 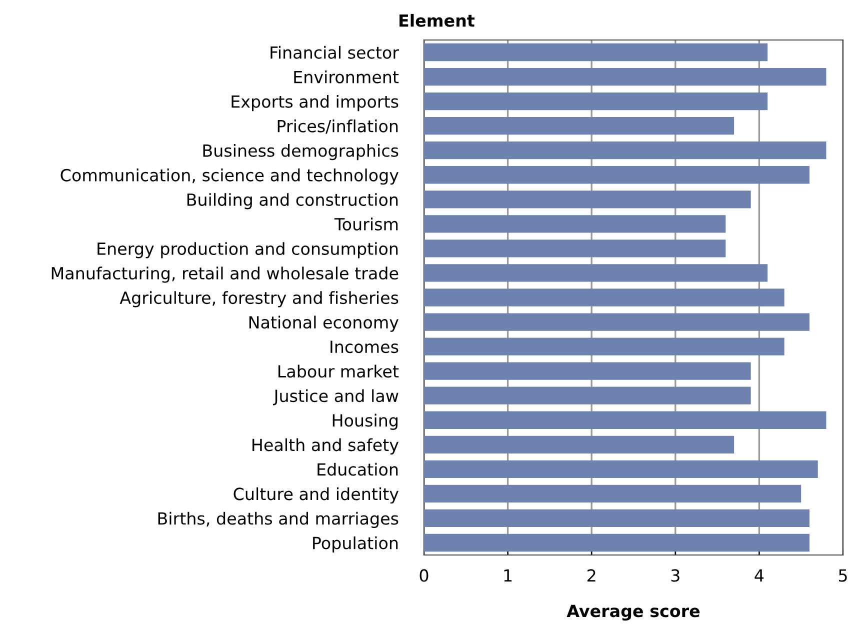 I want to click on y-tick-label: National economy, so click(x=323, y=324).